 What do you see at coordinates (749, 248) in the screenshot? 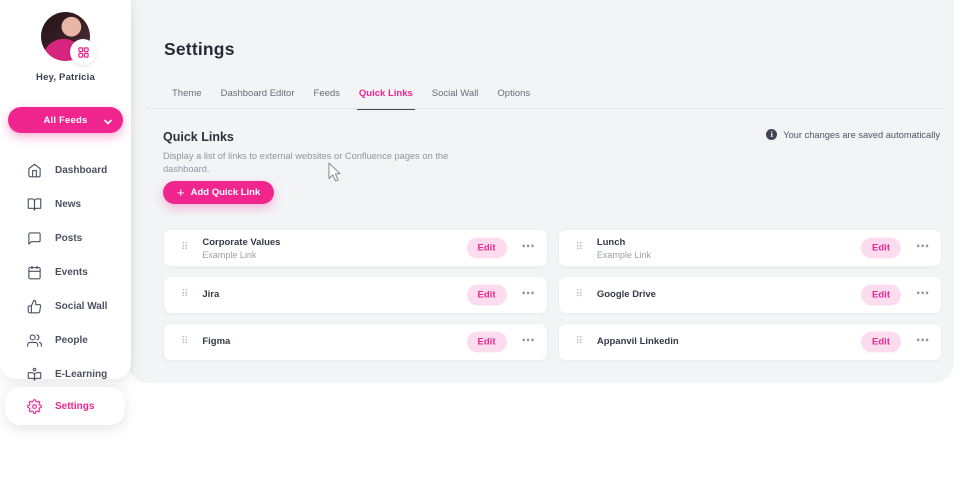
I see `quick-link-card: ⠿ Lunch Example Link Edit ⋯` at bounding box center [749, 248].